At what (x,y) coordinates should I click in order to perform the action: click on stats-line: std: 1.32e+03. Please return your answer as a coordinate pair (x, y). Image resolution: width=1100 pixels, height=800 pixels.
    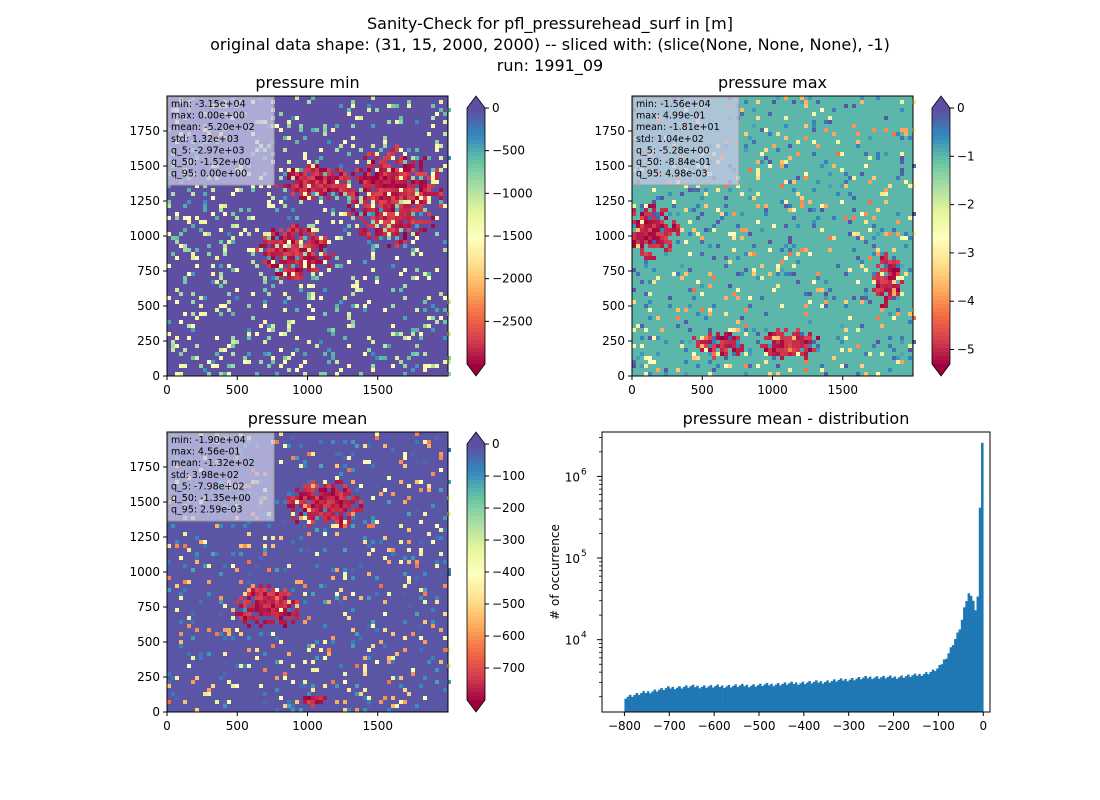
    Looking at the image, I should click on (205, 139).